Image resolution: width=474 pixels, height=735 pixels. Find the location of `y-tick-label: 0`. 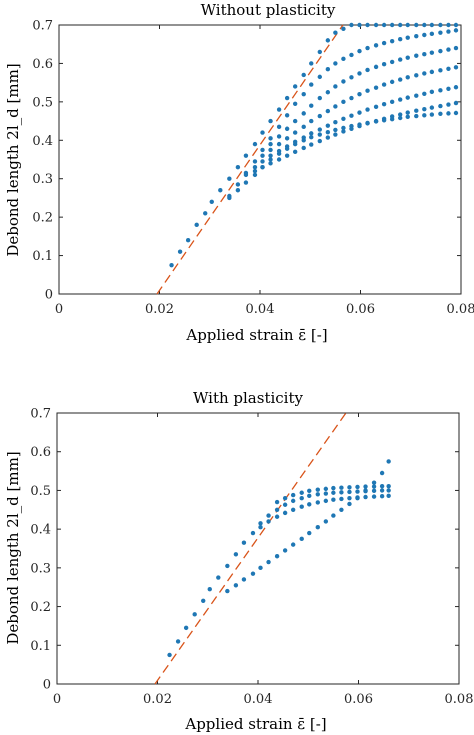

y-tick-label: 0 is located at coordinates (47, 685).